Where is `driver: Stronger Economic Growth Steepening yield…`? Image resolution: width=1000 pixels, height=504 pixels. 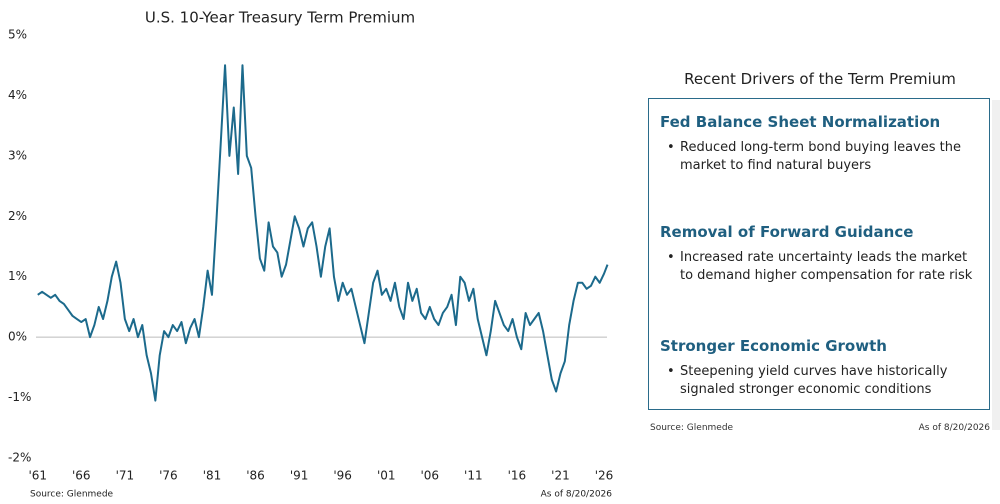
driver: Stronger Economic Growth Steepening yield… is located at coordinates (819, 368).